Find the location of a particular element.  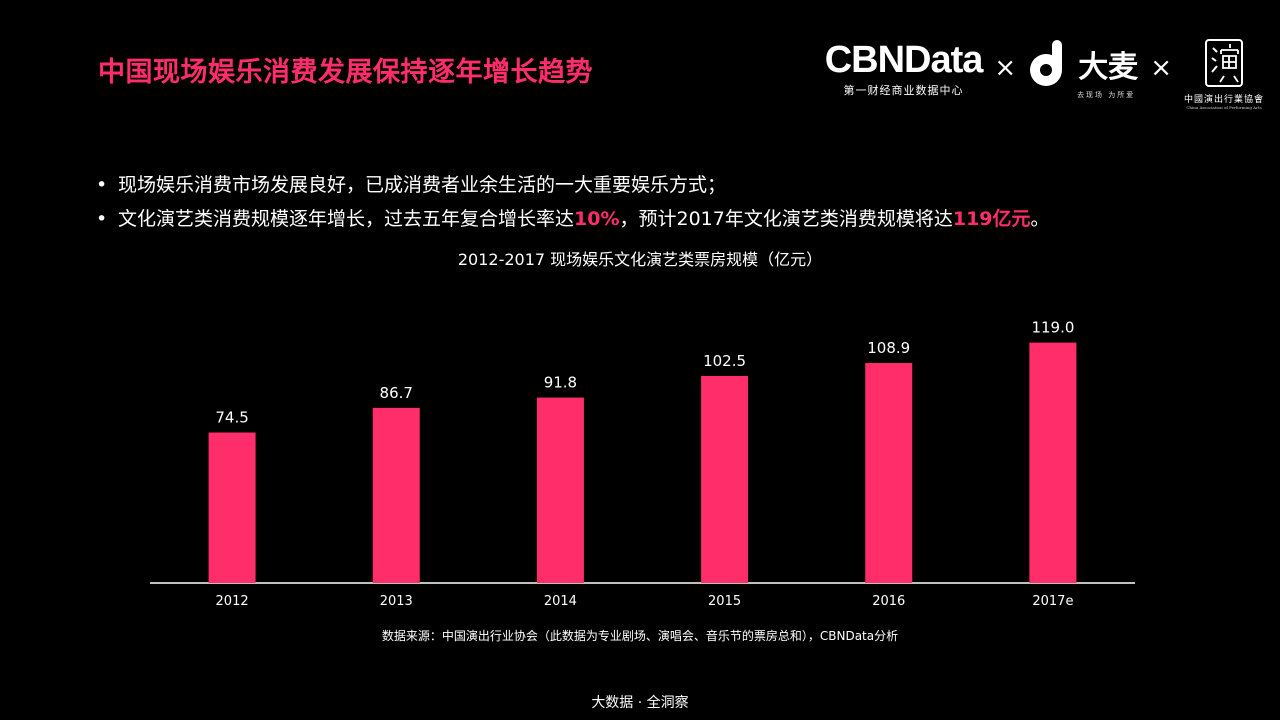

damai-logo: 大麦 去现场 为所爱 is located at coordinates (1082, 69).